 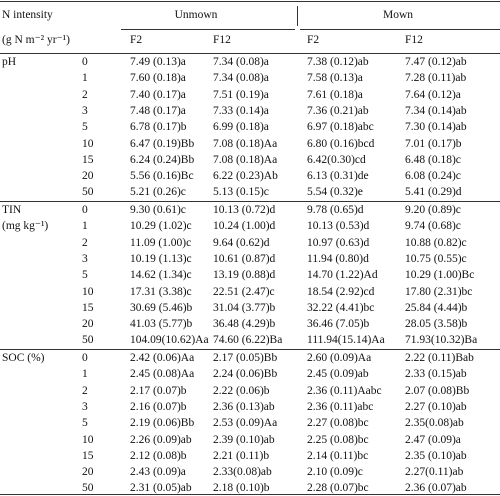 What do you see at coordinates (158, 406) in the screenshot?
I see `cell: 2.16 (0.07)b` at bounding box center [158, 406].